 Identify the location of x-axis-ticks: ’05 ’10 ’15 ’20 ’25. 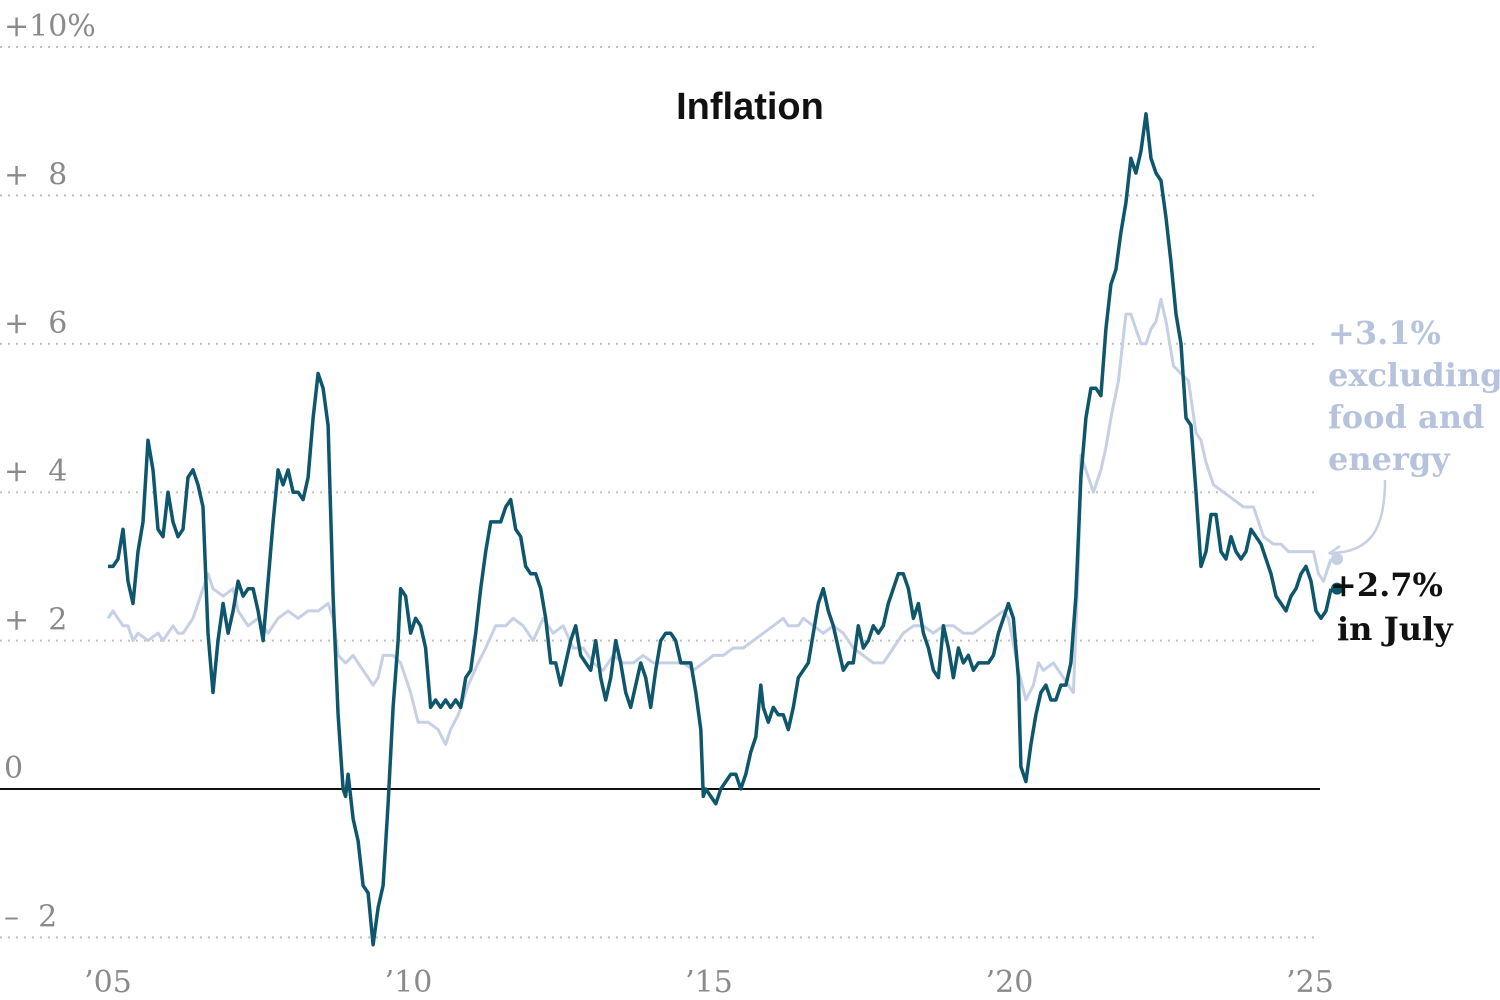
(709, 982).